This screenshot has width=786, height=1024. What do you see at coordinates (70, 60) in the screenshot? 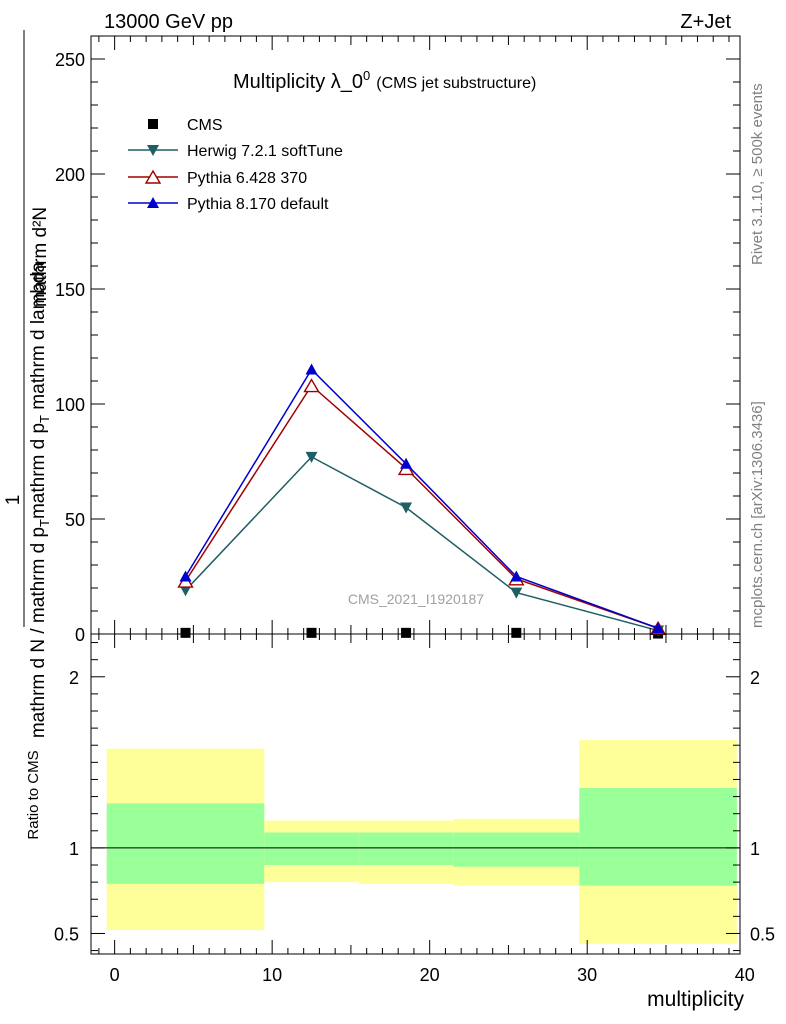
I see `y-tick-label: 250` at bounding box center [70, 60].